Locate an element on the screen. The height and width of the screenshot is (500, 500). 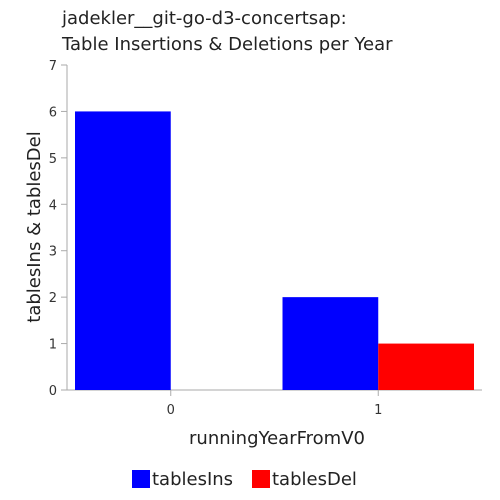
legend-label-tablesIns: tablesIns is located at coordinates (192, 479).